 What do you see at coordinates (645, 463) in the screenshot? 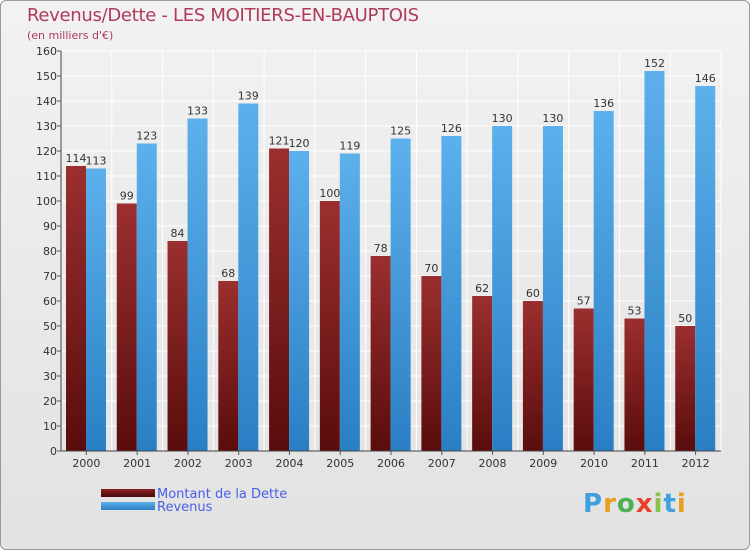
I see `x-tick-label: 2011` at bounding box center [645, 463].